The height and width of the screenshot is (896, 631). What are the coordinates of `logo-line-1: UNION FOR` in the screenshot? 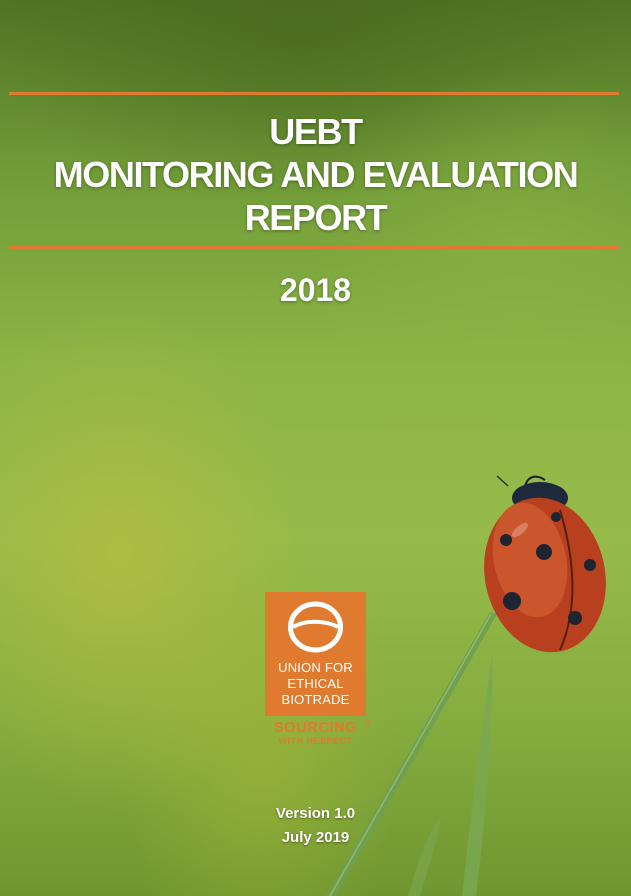 It's located at (315, 667).